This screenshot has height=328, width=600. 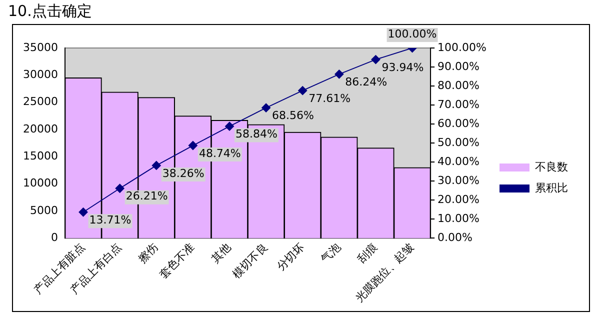 What do you see at coordinates (459, 85) in the screenshot?
I see `y2-tick-label: 80.00%` at bounding box center [459, 85].